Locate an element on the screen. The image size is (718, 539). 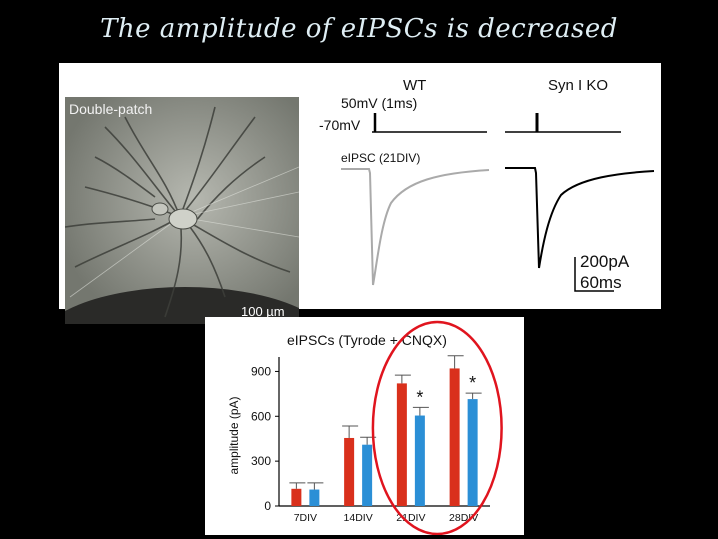
x-tick-label: 7DIV is located at coordinates (305, 518).